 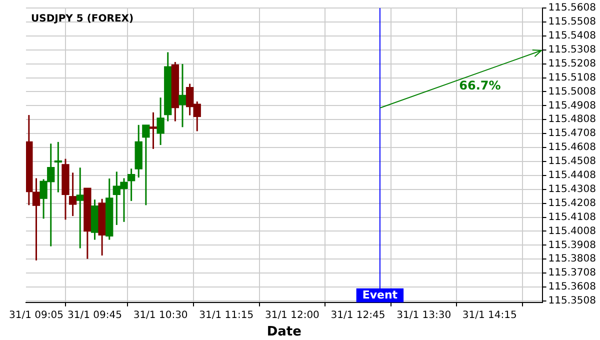 What do you see at coordinates (572, 217) in the screenshot?
I see `y-tick-label: 115.4108` at bounding box center [572, 217].